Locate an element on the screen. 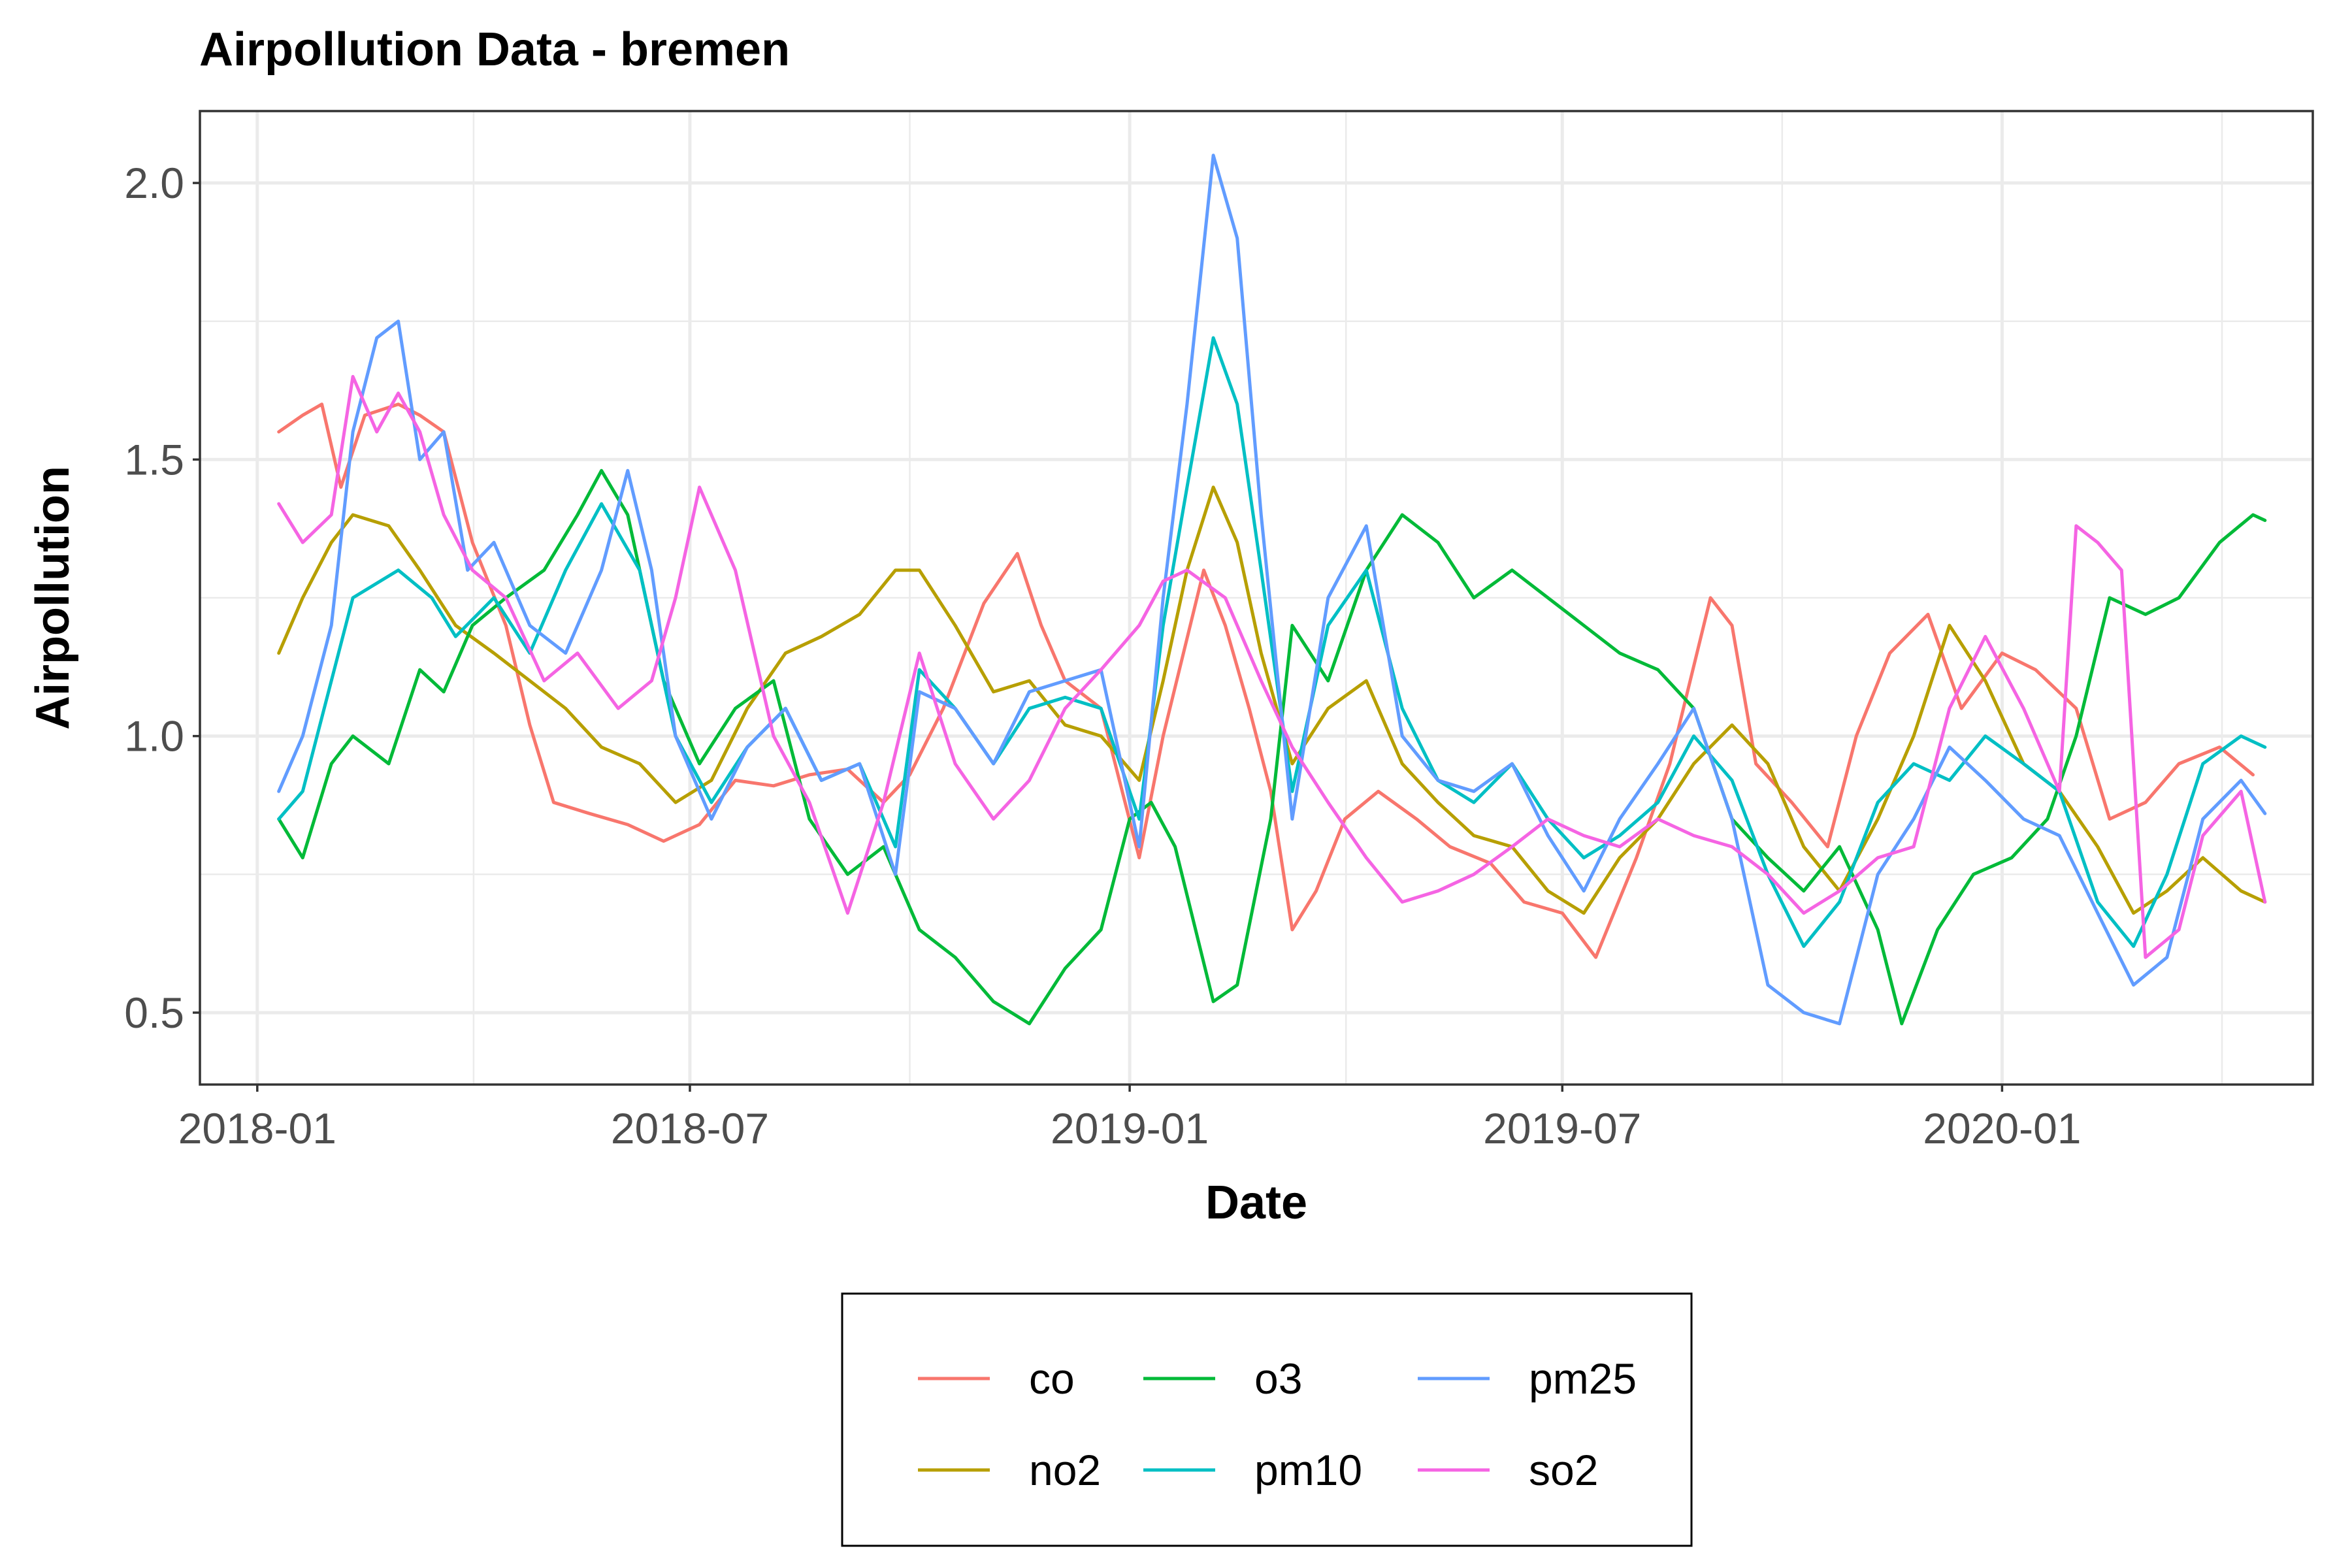 The width and height of the screenshot is (2352, 1568). legend: co no2 o3 pm10 pm25 so2 is located at coordinates (1267, 1419).